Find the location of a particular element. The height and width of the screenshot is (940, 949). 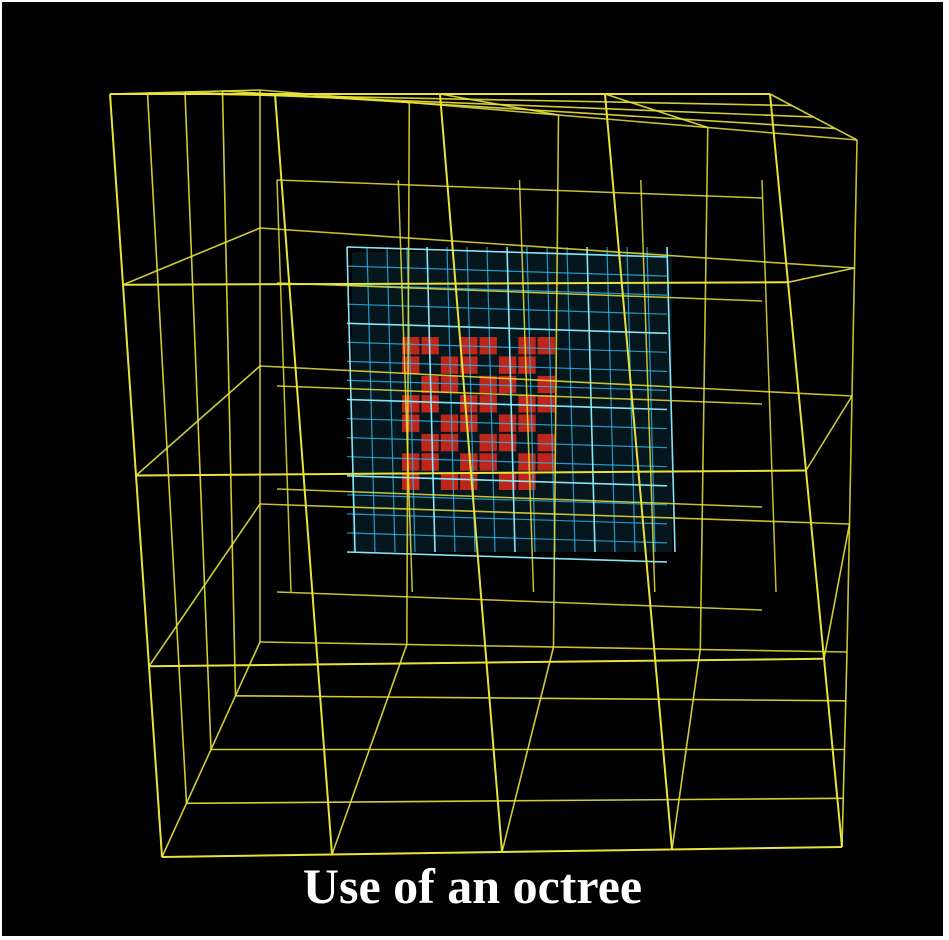

coarse-back-vertical is located at coordinates (704, 388).